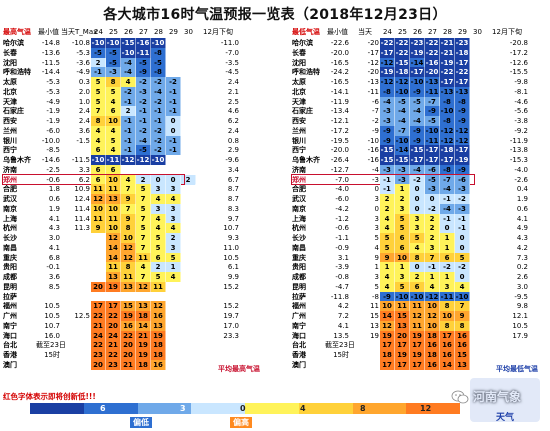  What do you see at coordinates (432, 267) in the screenshot?
I see `min-cell-6: -1` at bounding box center [432, 267].